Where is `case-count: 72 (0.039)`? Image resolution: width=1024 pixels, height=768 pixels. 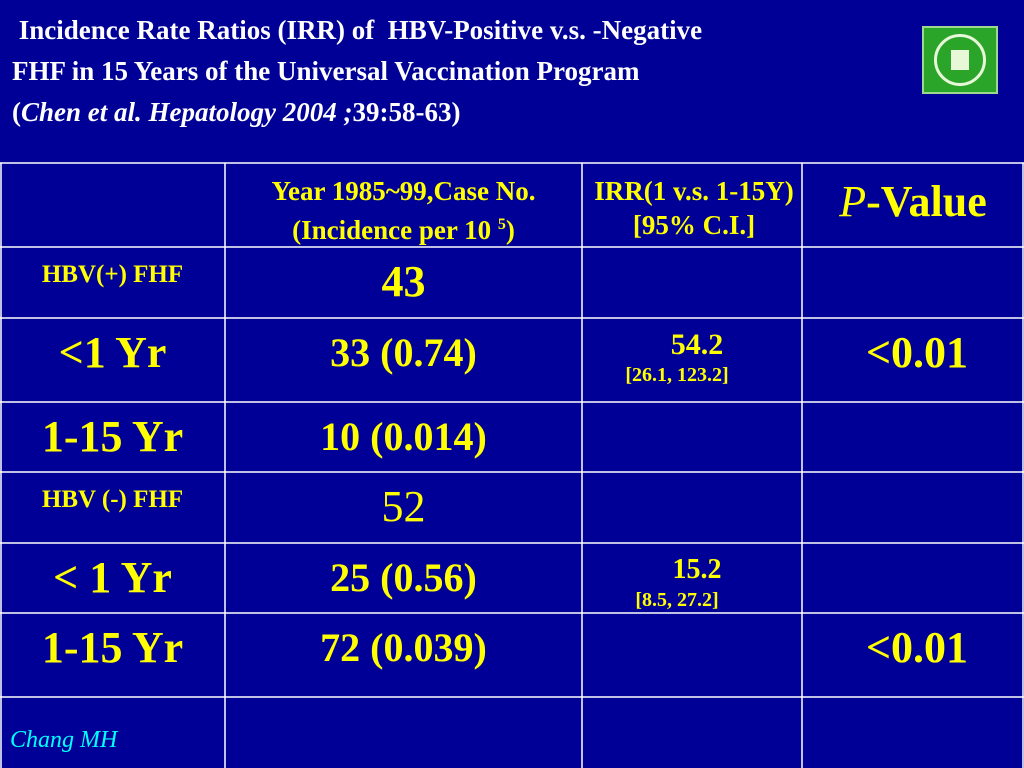
case-count: 72 (0.039) is located at coordinates (403, 647).